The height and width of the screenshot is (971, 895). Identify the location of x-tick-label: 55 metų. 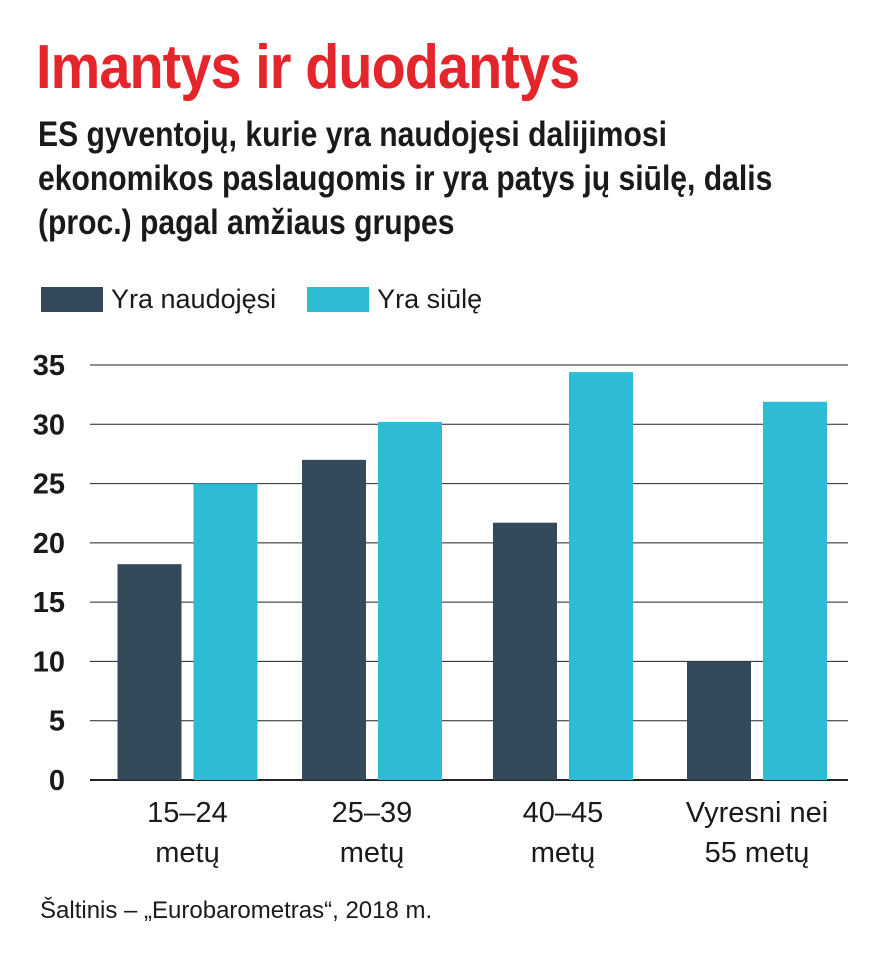
(757, 853).